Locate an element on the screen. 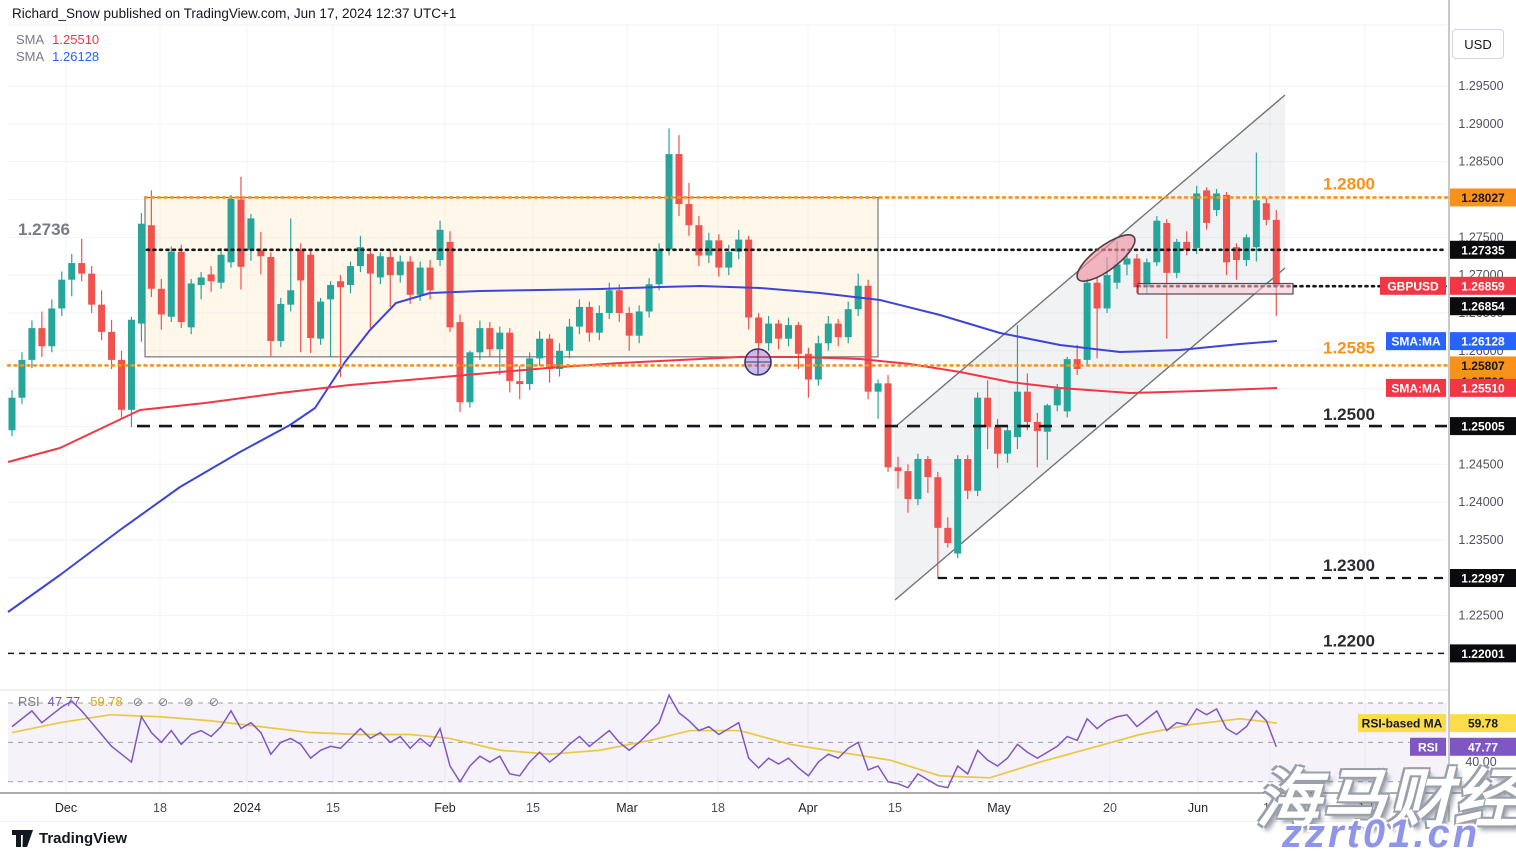 This screenshot has height=857, width=1516. date-tick-Mar: Mar is located at coordinates (627, 808).